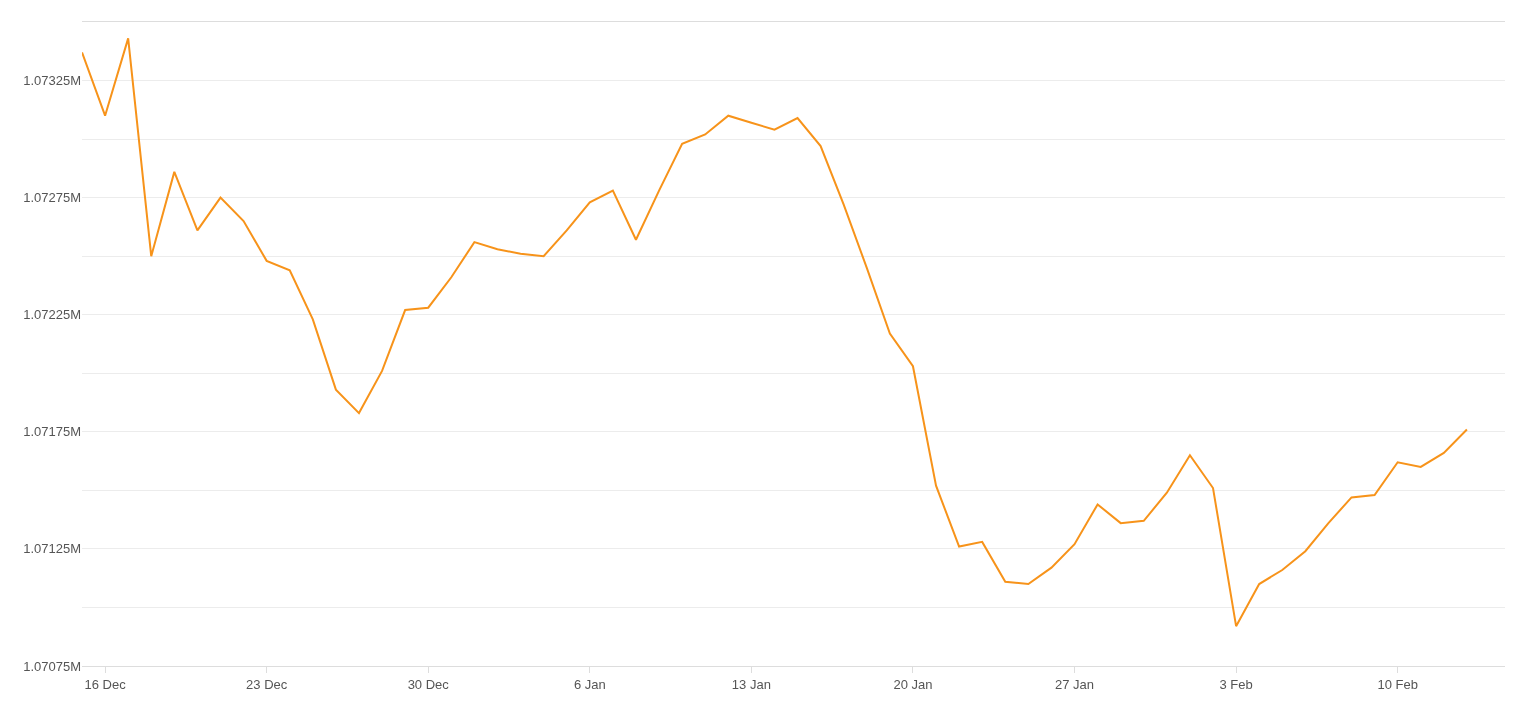  What do you see at coordinates (52, 666) in the screenshot?
I see `y-tick-label: 1.07075M` at bounding box center [52, 666].